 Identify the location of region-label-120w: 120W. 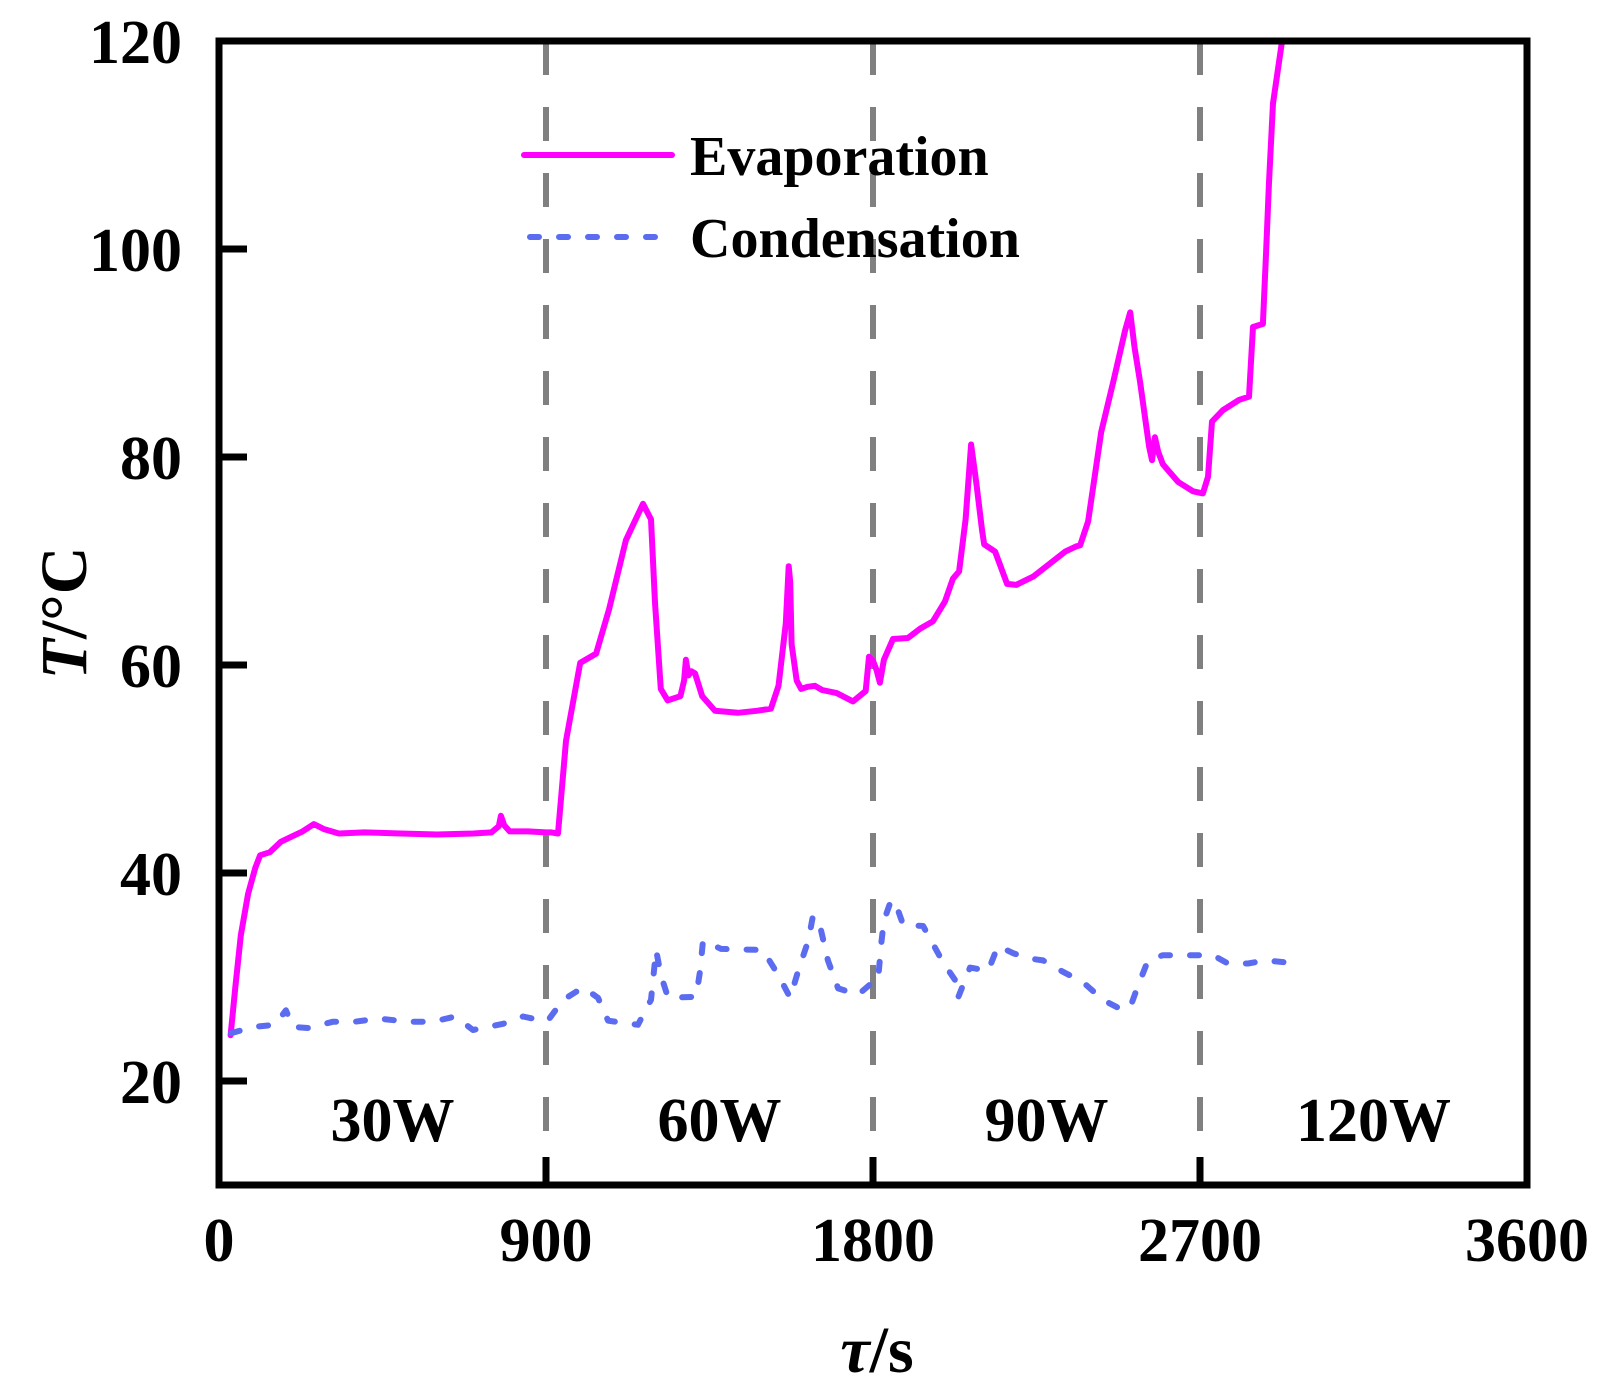
(1373, 1121).